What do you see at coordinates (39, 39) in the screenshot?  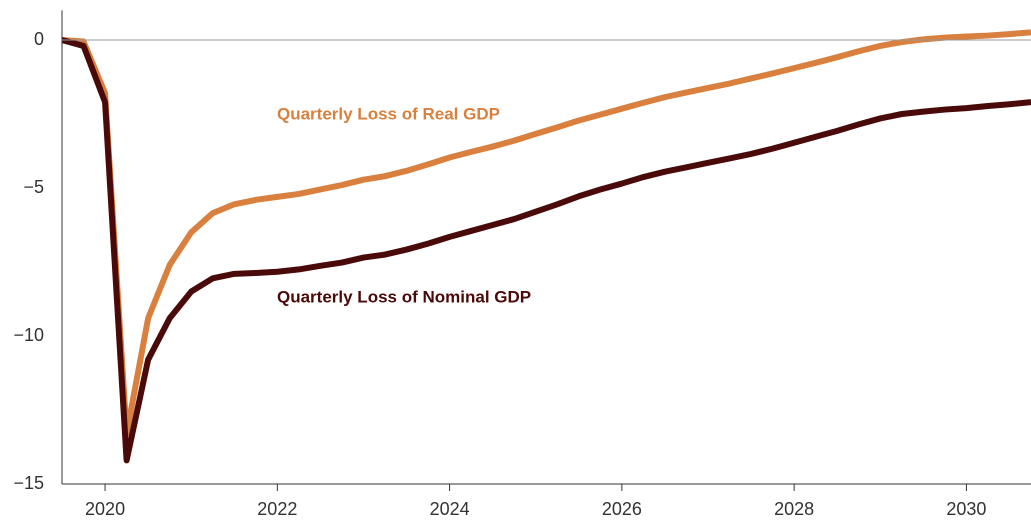 I see `y-tick-label: 0` at bounding box center [39, 39].